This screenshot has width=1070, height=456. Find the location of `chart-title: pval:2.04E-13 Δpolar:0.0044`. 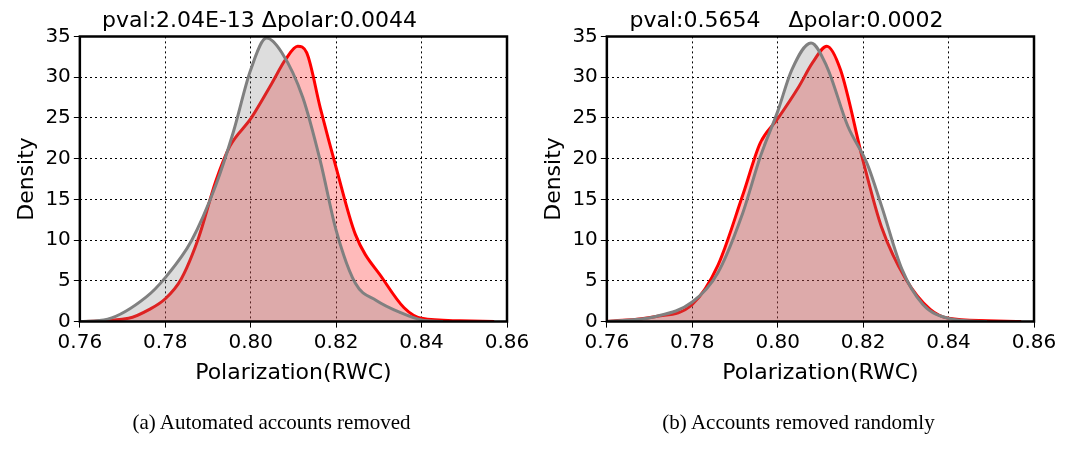

chart-title: pval:2.04E-13 Δpolar:0.0044 is located at coordinates (259, 19).